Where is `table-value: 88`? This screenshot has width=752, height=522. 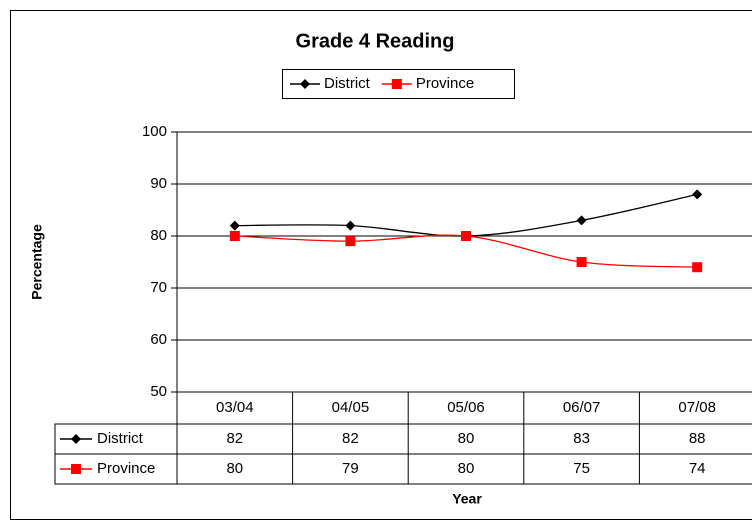 table-value: 88 is located at coordinates (697, 438).